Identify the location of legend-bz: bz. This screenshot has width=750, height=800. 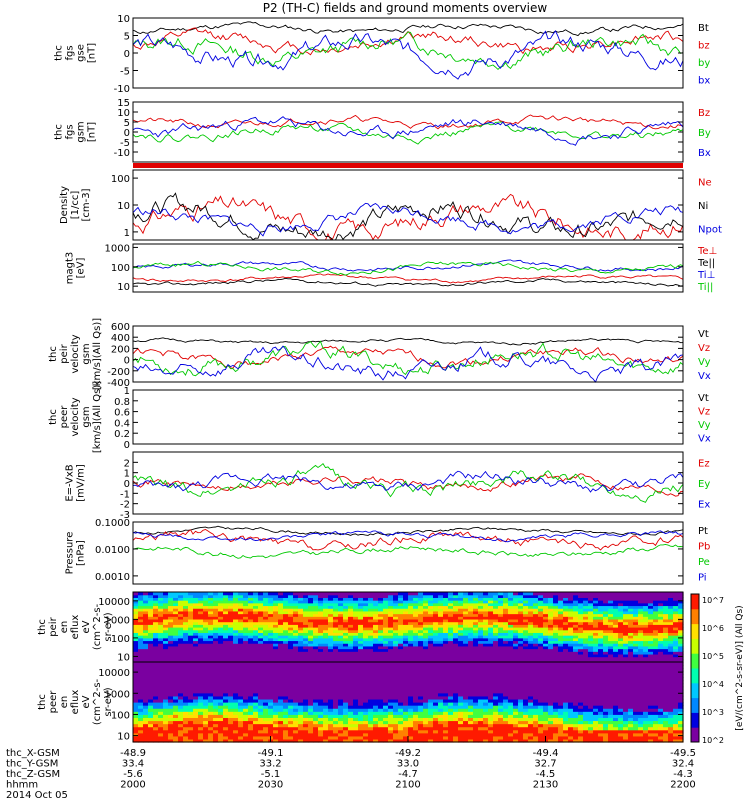
(704, 45).